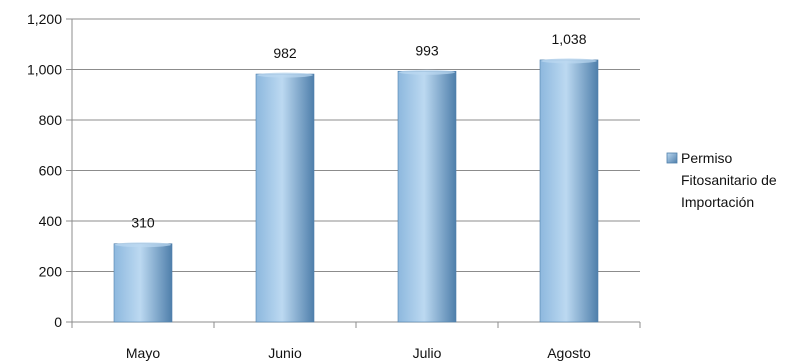 This screenshot has height=362, width=802. Describe the element at coordinates (51, 171) in the screenshot. I see `y-tick-label: 600` at that location.